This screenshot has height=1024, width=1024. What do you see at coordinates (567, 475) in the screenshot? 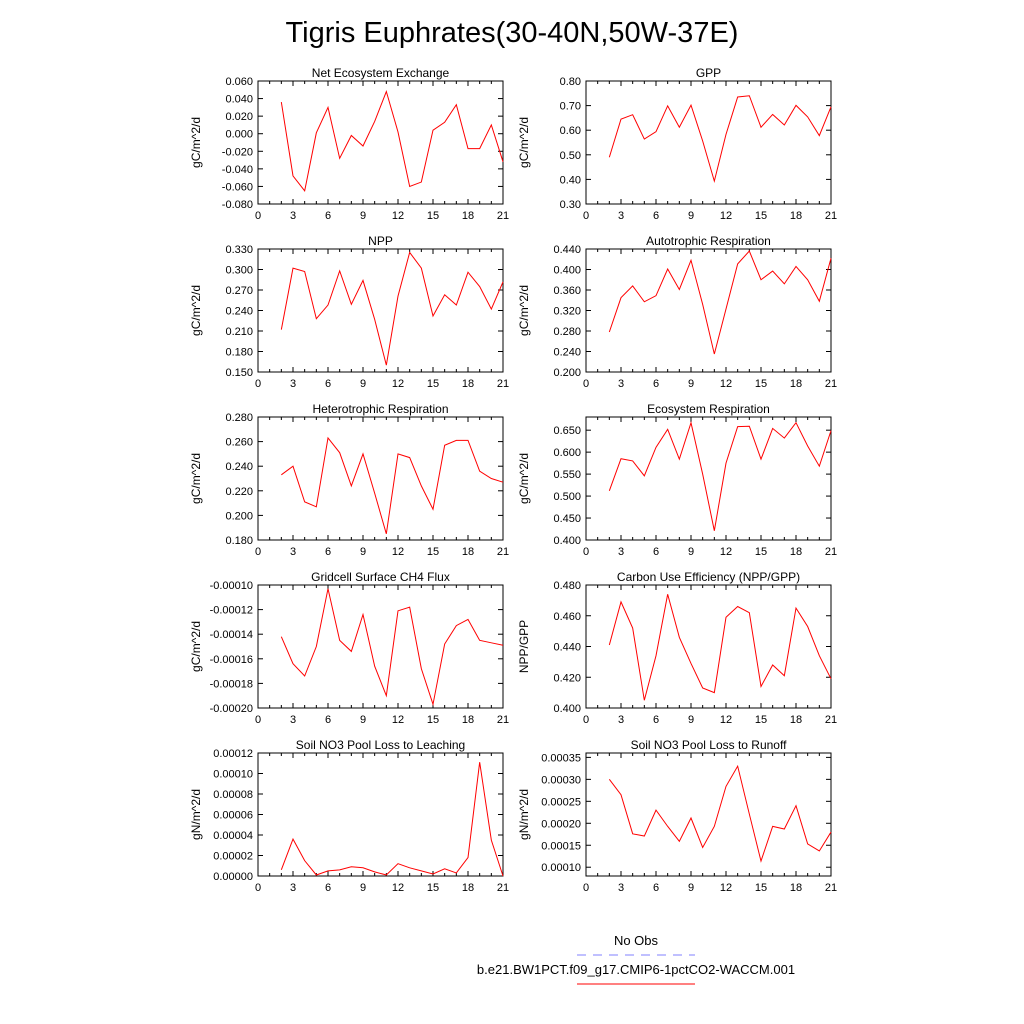
I see `y-tick-label: 0.550` at bounding box center [567, 475].